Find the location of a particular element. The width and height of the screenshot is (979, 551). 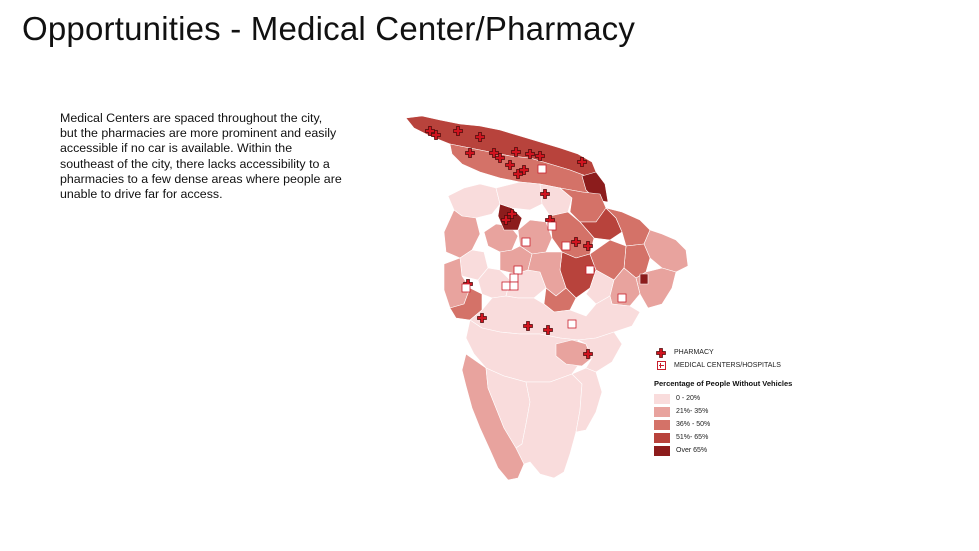

legend-class-label: 51%- 65% is located at coordinates (692, 437).